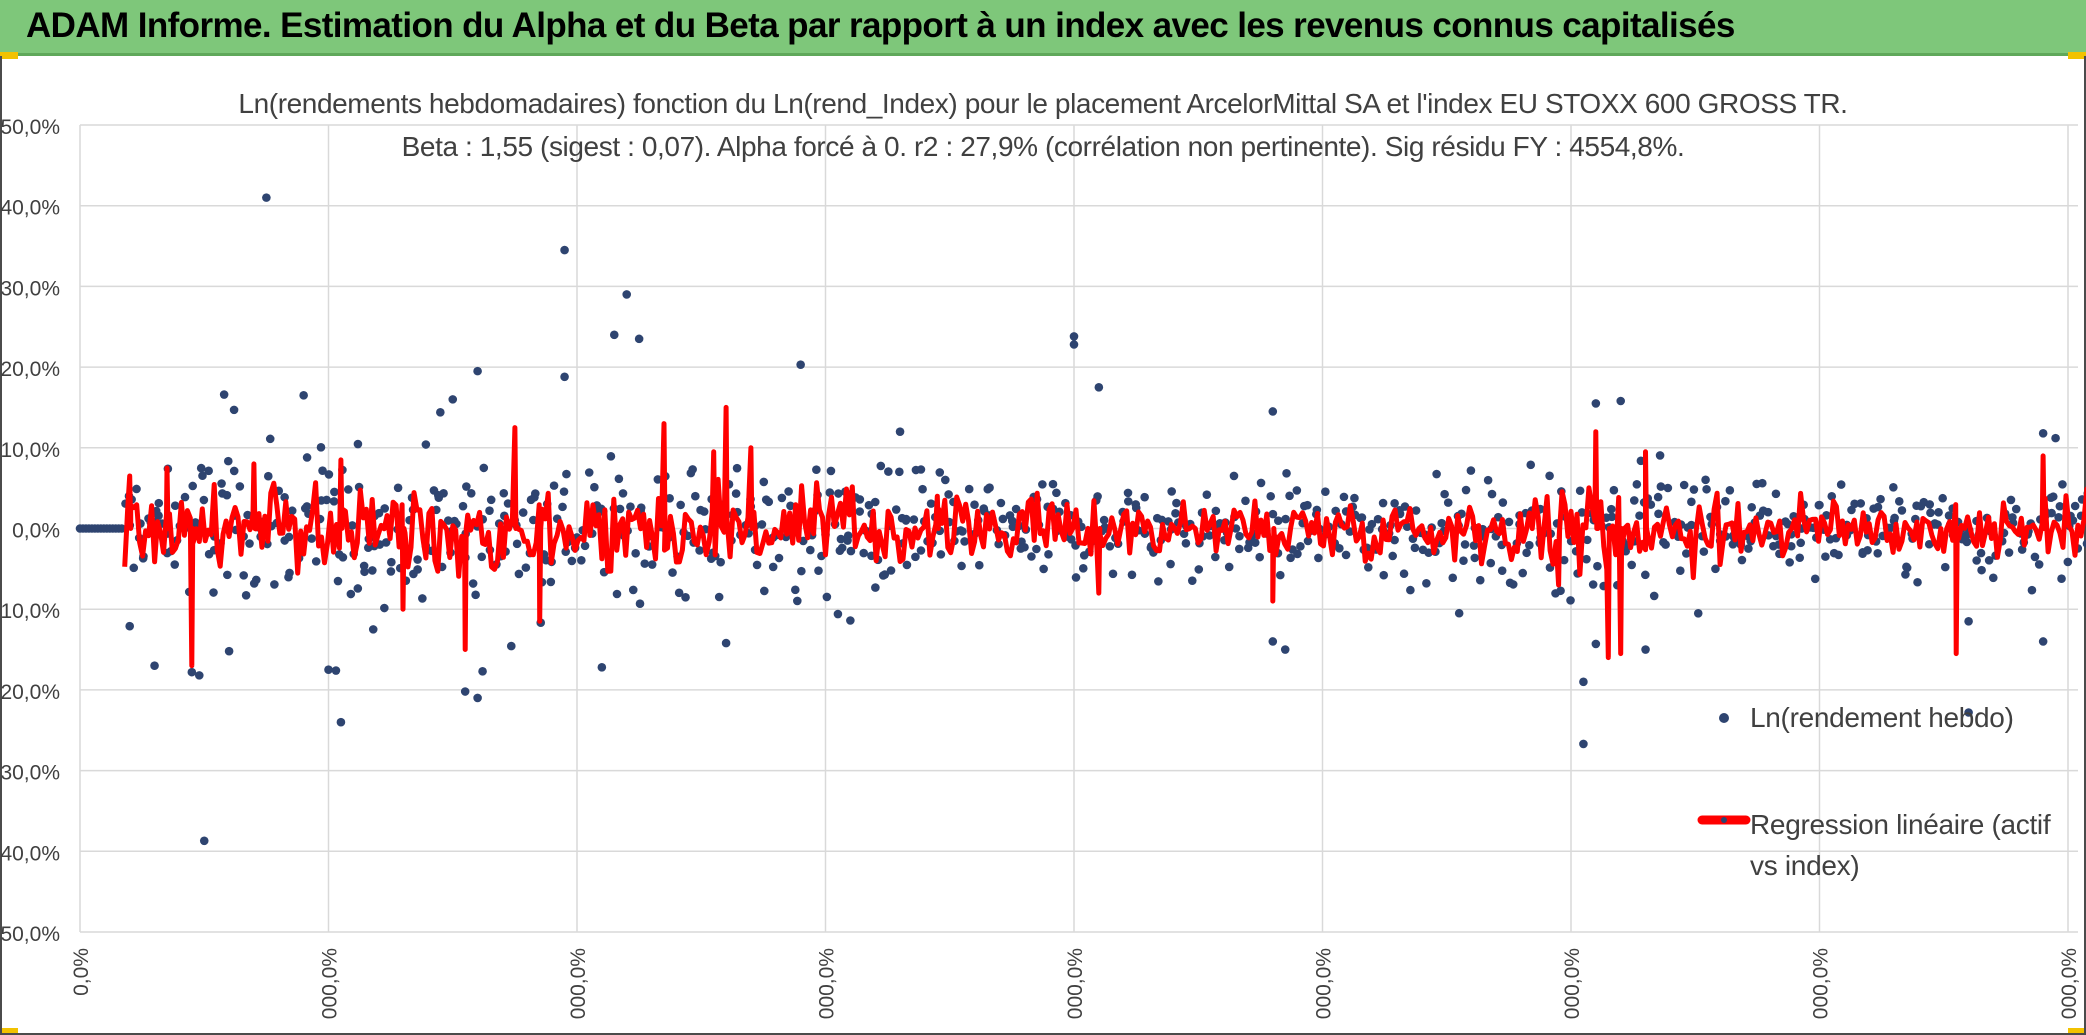  Describe the element at coordinates (30, 208) in the screenshot. I see `y-tick-label: 40,0%` at that location.